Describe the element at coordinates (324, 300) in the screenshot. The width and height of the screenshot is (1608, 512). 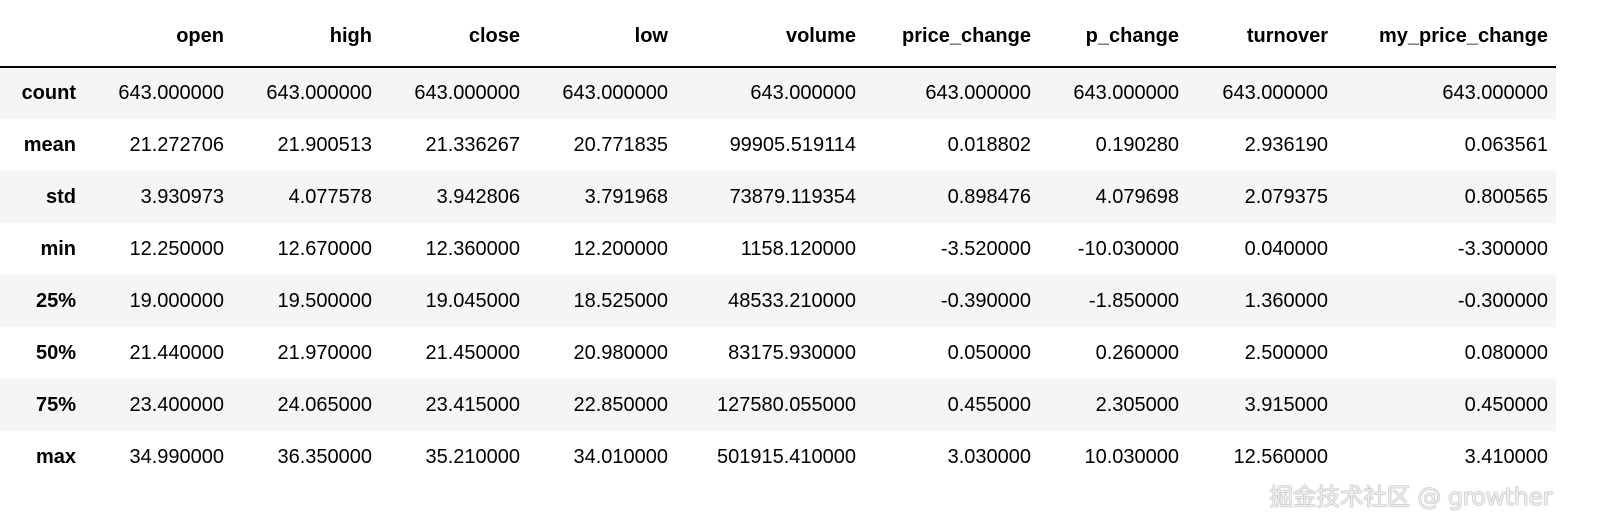
I see `table-cell: 19.500000` at that location.